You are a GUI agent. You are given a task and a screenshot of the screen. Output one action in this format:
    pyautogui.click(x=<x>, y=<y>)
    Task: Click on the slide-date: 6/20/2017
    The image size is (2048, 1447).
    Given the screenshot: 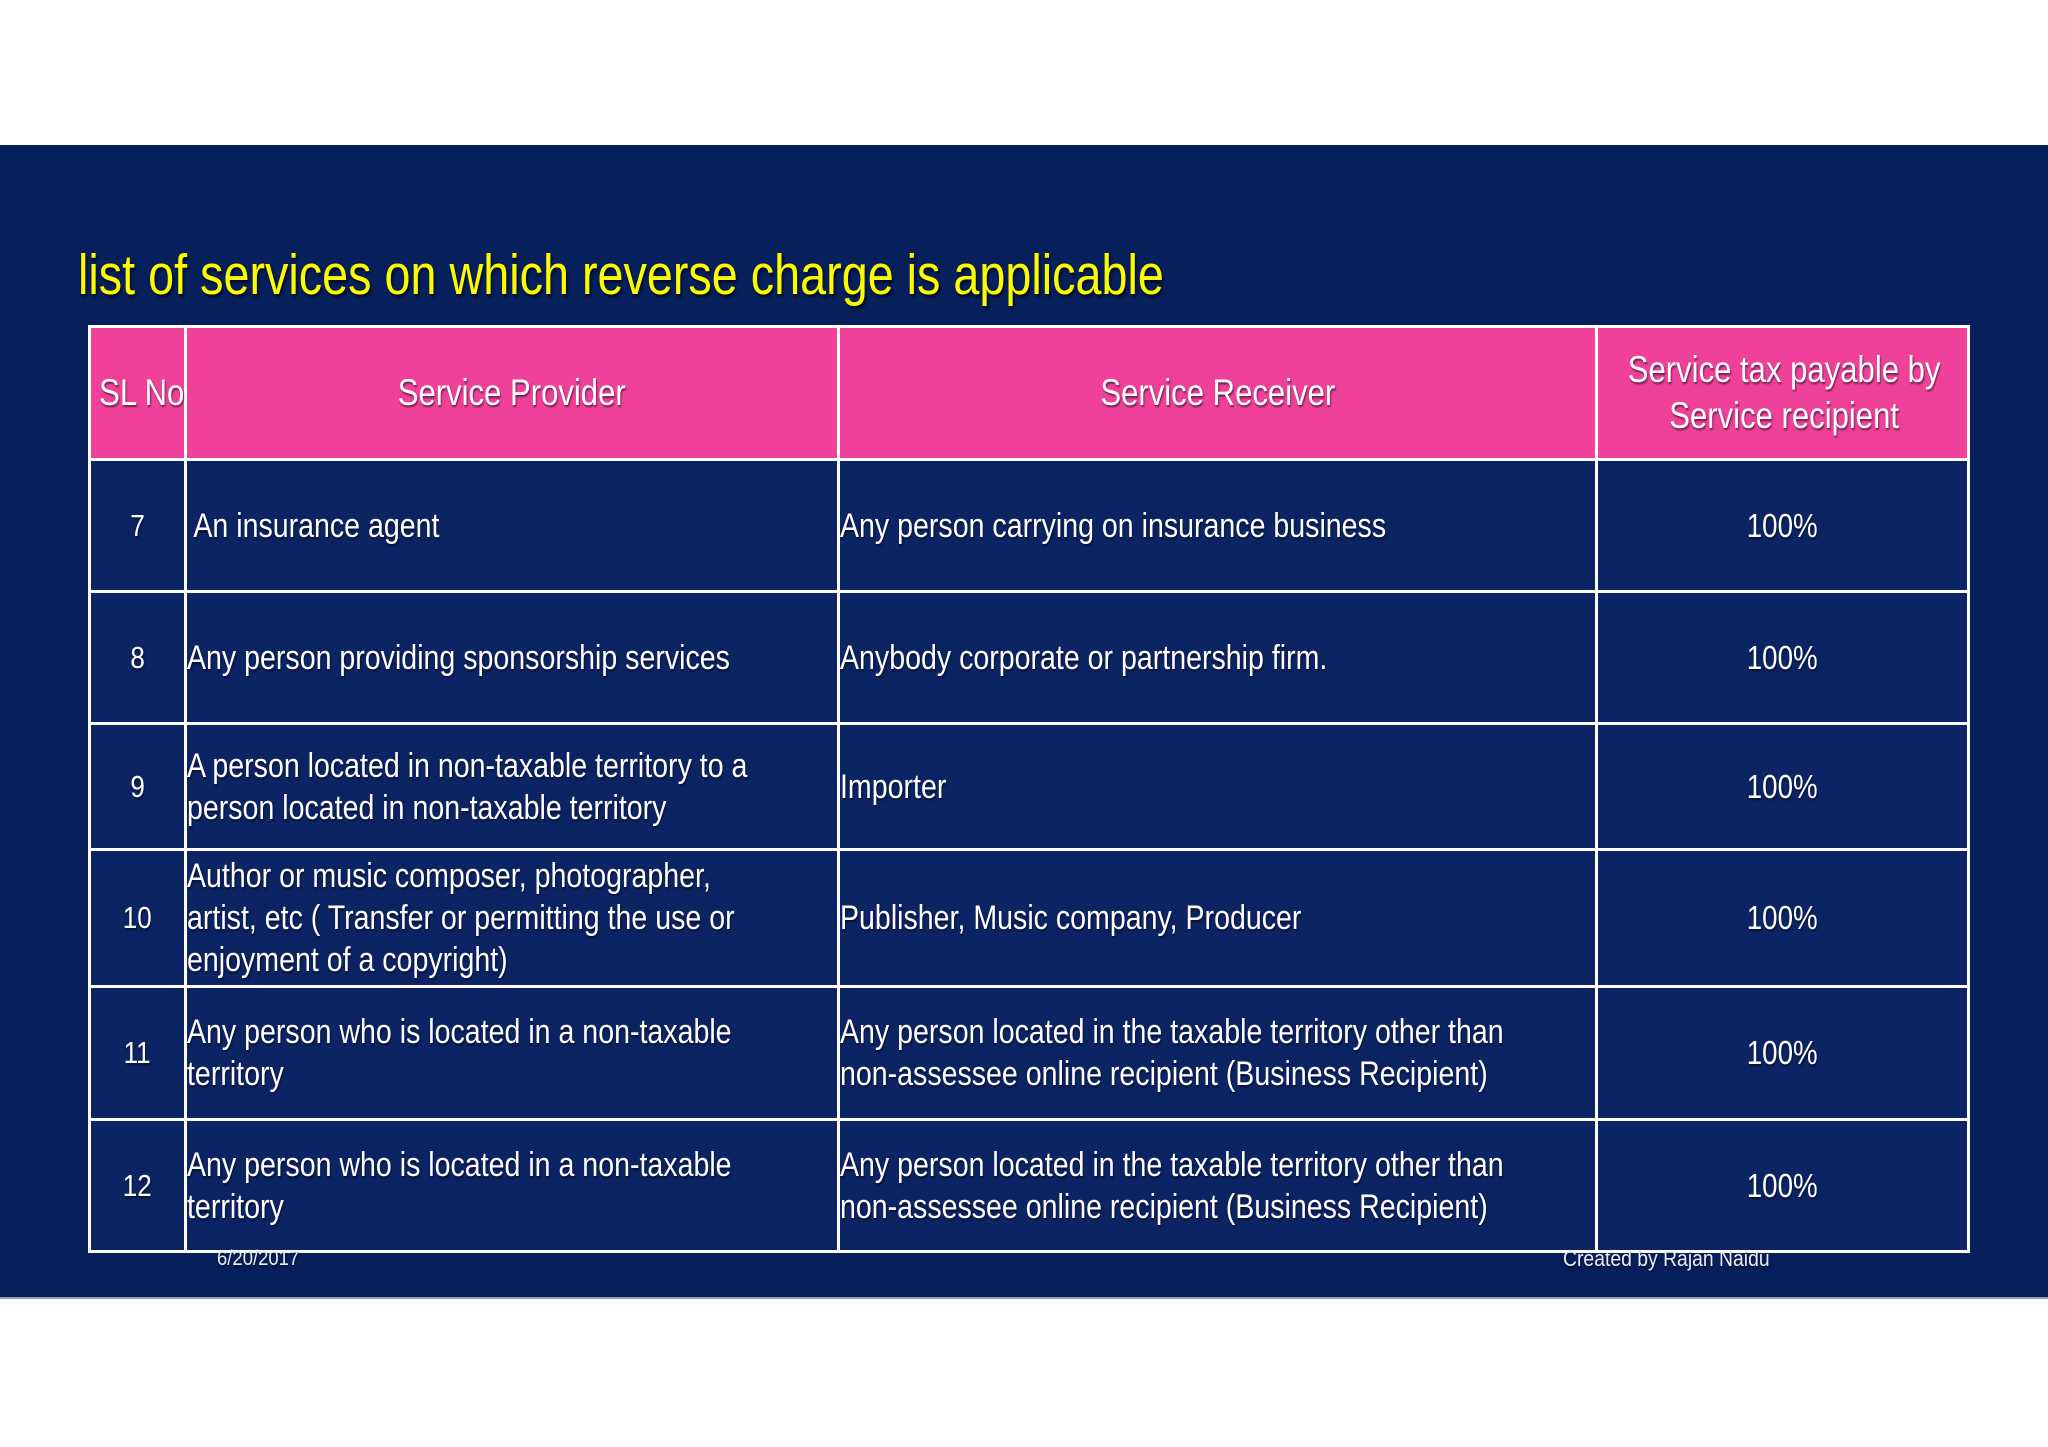 What is the action you would take?
    pyautogui.click(x=263, y=1259)
    